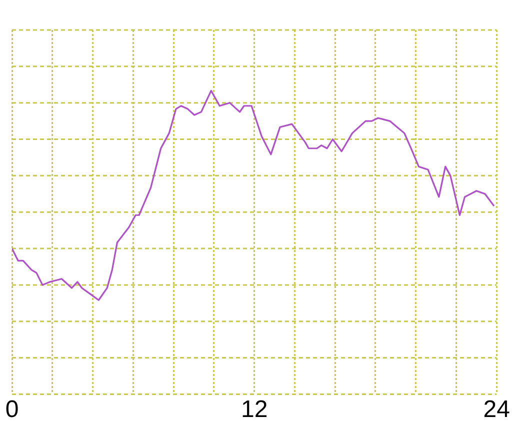  Describe the element at coordinates (12, 410) in the screenshot. I see `x-tick-label: 0` at that location.